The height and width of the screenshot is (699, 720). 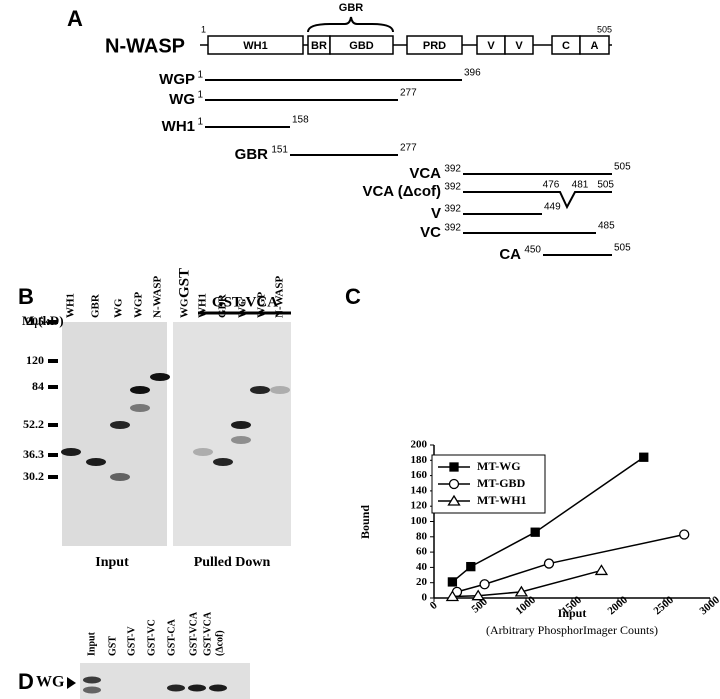 What do you see at coordinates (96, 305) in the screenshot?
I see `lane-label: GBR` at bounding box center [96, 305].